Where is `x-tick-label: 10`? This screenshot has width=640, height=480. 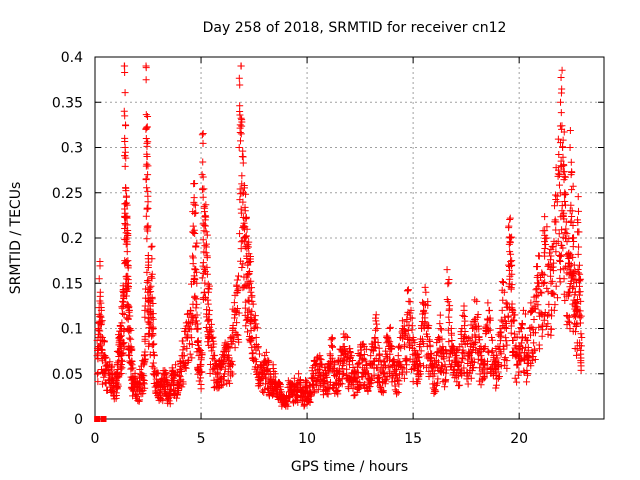
x-tick-label: 10 is located at coordinates (307, 439).